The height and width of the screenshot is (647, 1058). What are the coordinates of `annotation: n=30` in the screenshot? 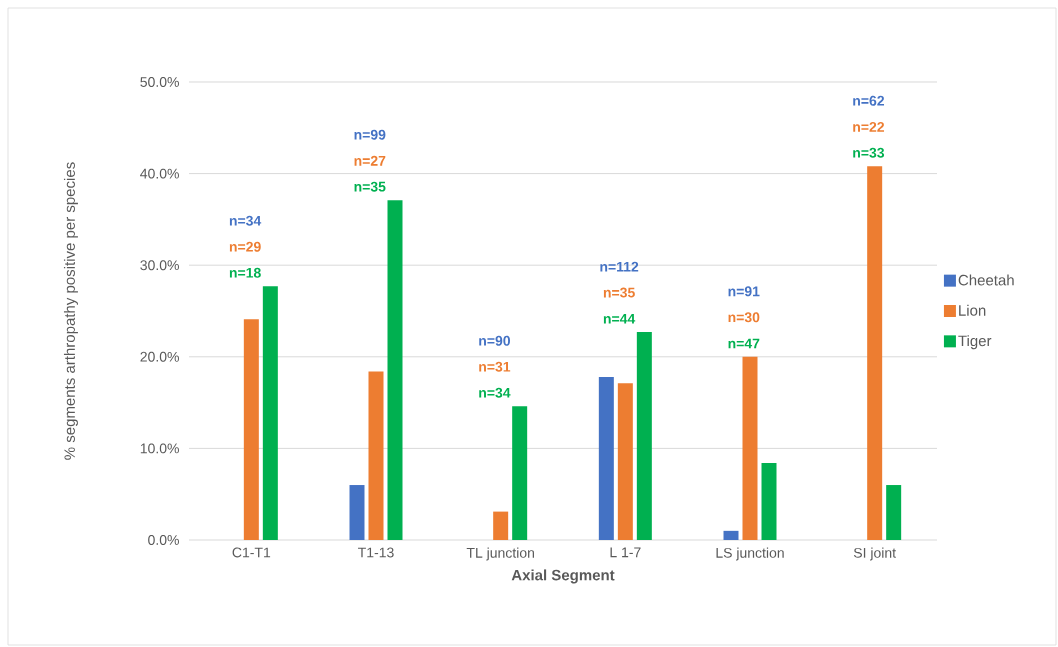 It's located at (744, 317).